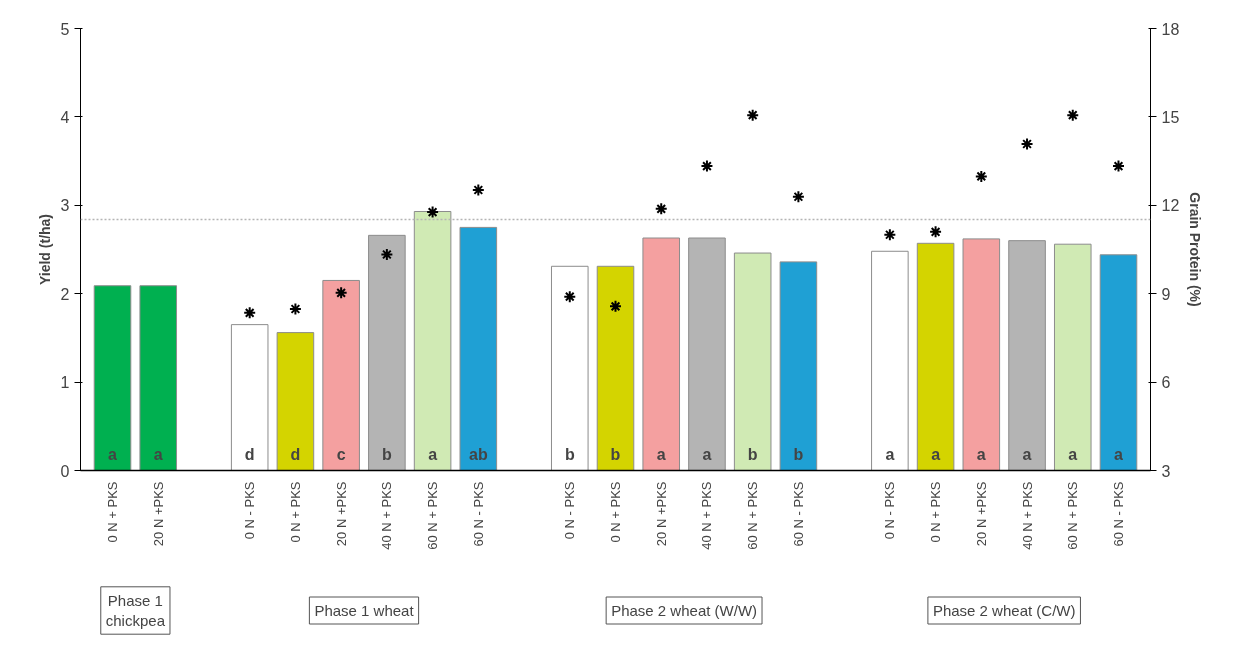  Describe the element at coordinates (478, 455) in the screenshot. I see `annotation: ab` at that location.